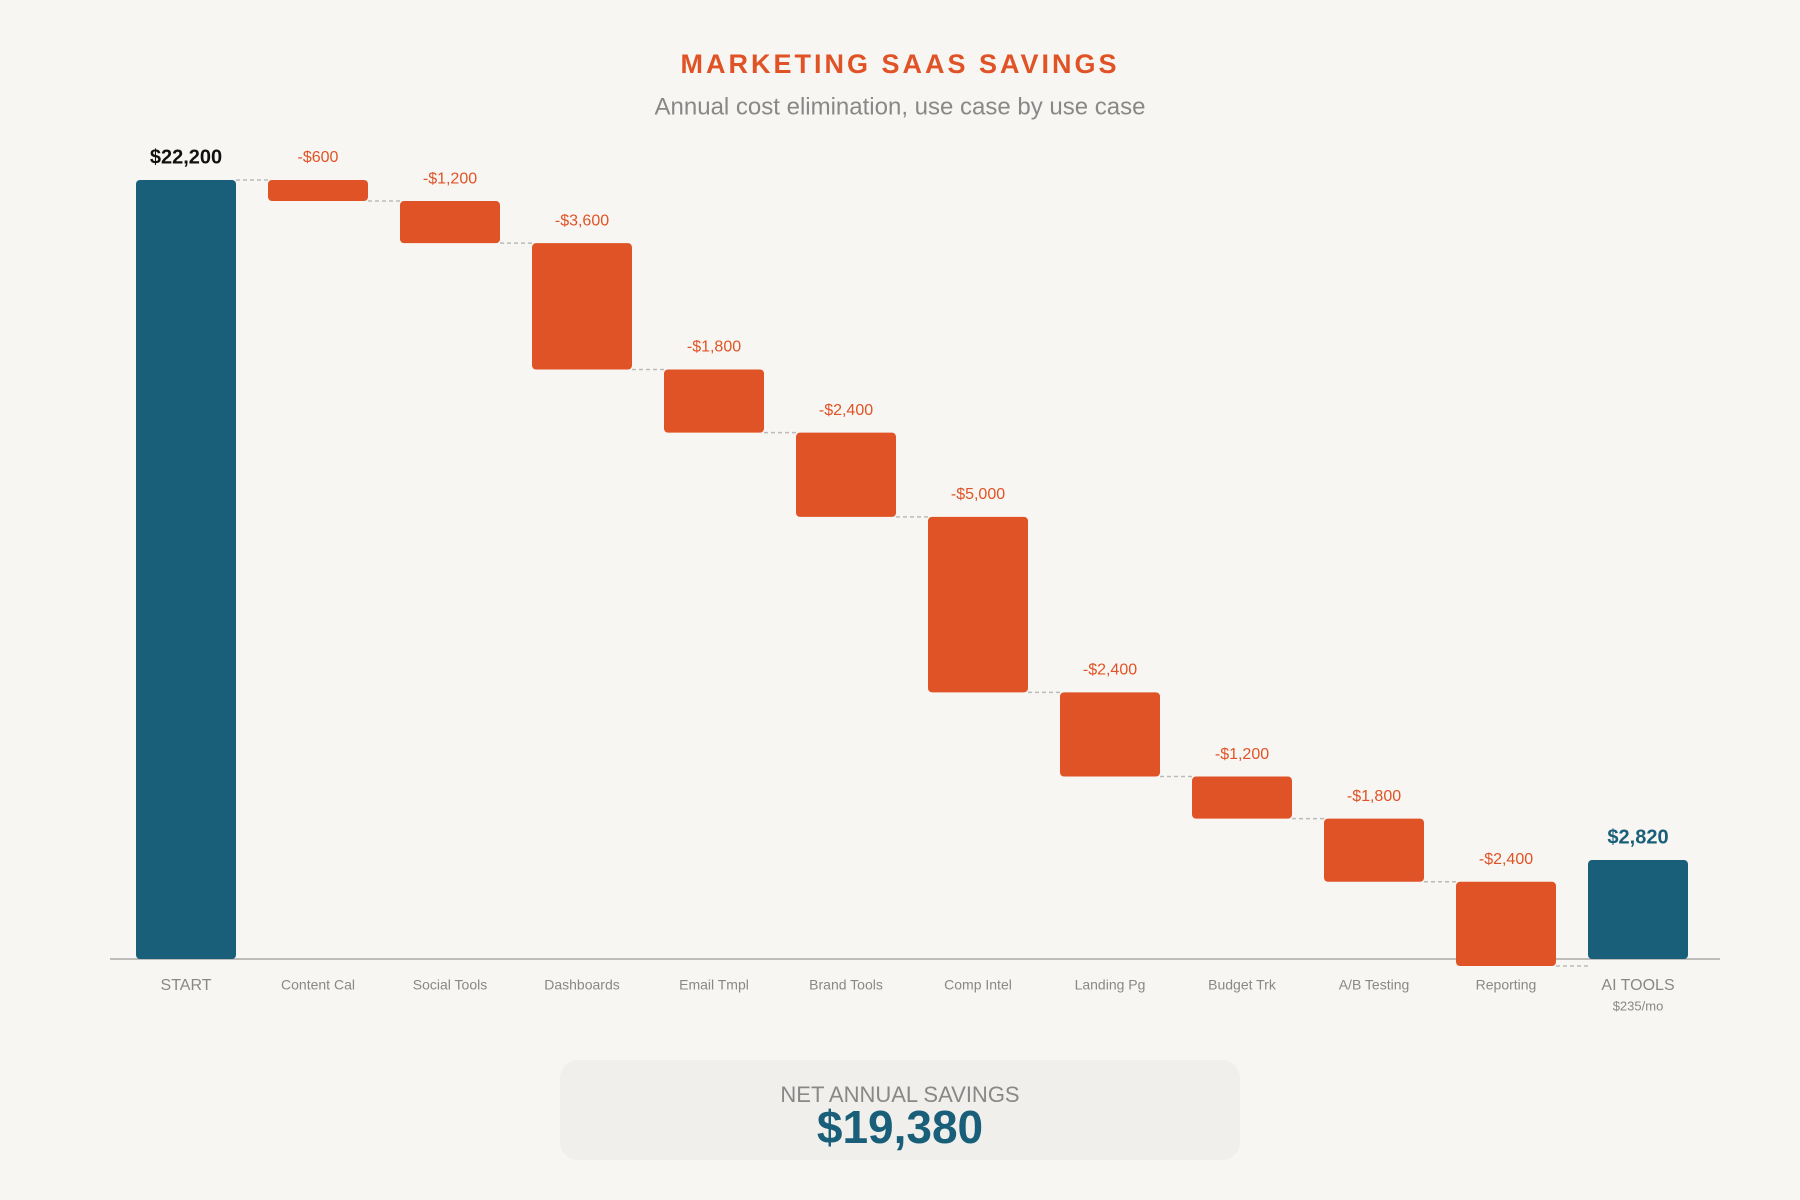  What do you see at coordinates (899, 1094) in the screenshot?
I see `summary-label: NET ANNUAL SAVINGS` at bounding box center [899, 1094].